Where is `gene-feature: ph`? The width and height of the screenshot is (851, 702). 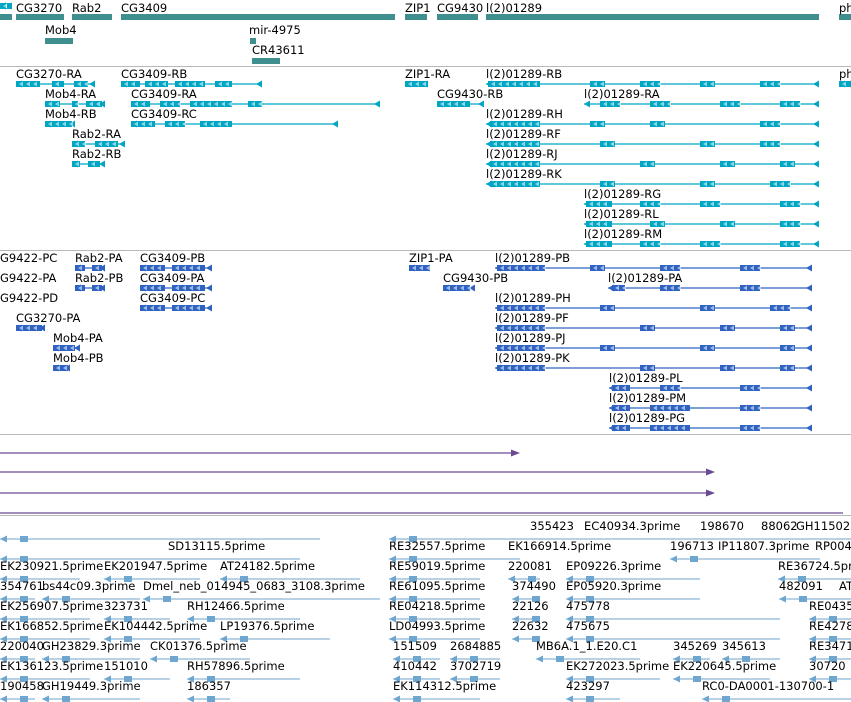
gene-feature: ph is located at coordinates (845, 10).